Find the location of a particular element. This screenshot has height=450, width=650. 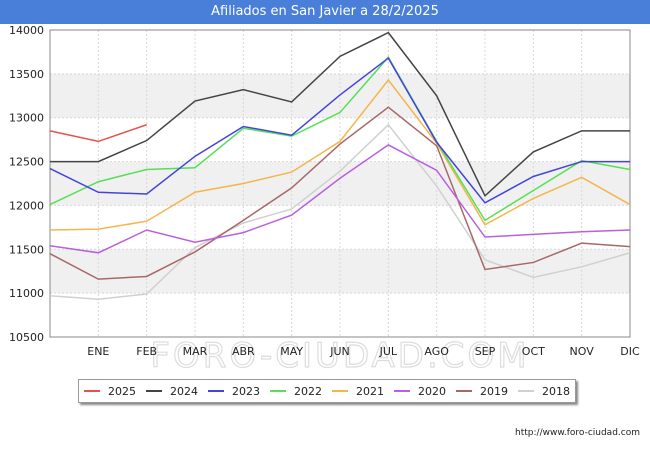

legend-label: 2019 is located at coordinates (494, 391).